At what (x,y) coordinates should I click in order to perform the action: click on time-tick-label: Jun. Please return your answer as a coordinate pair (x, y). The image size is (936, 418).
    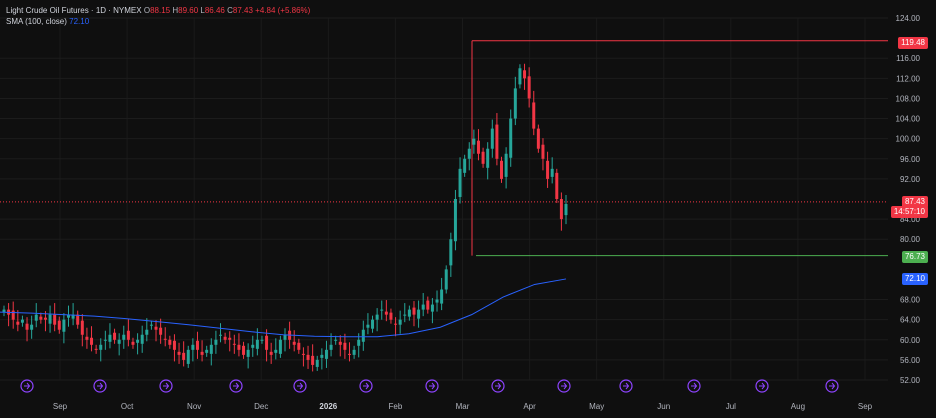
    Looking at the image, I should click on (663, 406).